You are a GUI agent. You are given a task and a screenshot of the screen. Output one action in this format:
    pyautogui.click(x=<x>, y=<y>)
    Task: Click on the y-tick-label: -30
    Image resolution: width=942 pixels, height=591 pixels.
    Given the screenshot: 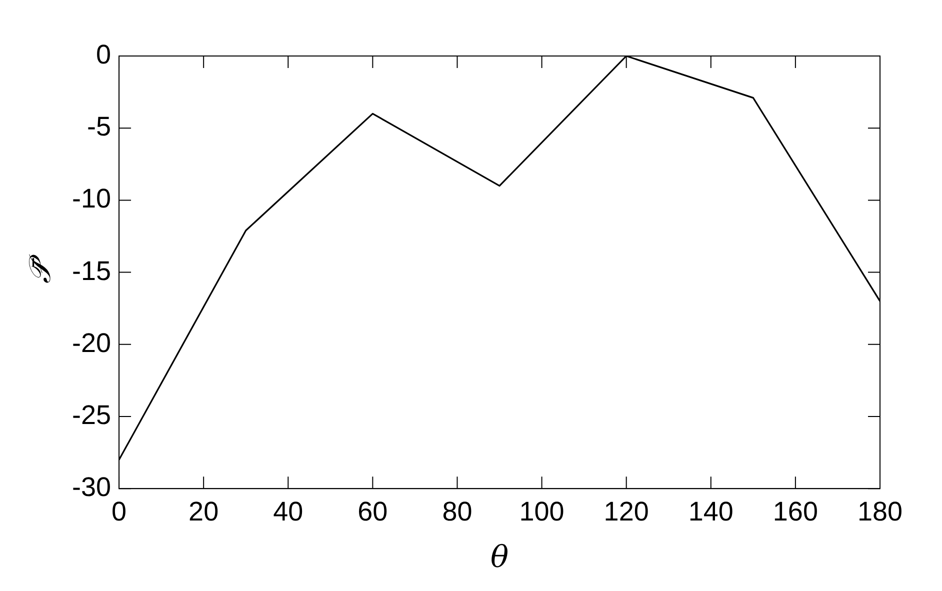 What is the action you would take?
    pyautogui.click(x=92, y=487)
    